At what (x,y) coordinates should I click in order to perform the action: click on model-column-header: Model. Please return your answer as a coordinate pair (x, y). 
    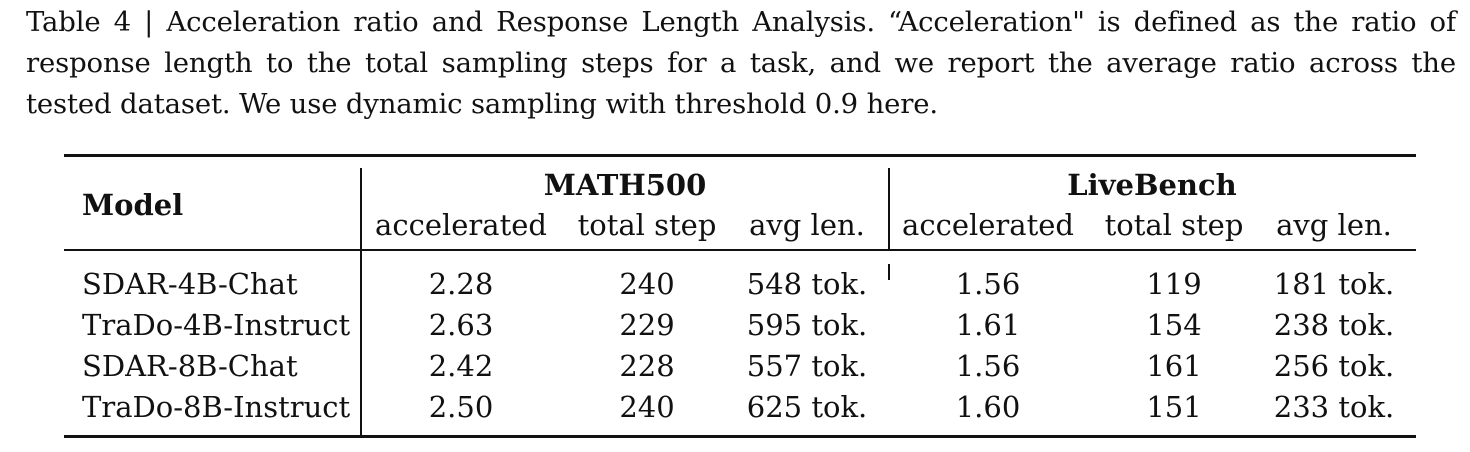
    Looking at the image, I should click on (133, 205).